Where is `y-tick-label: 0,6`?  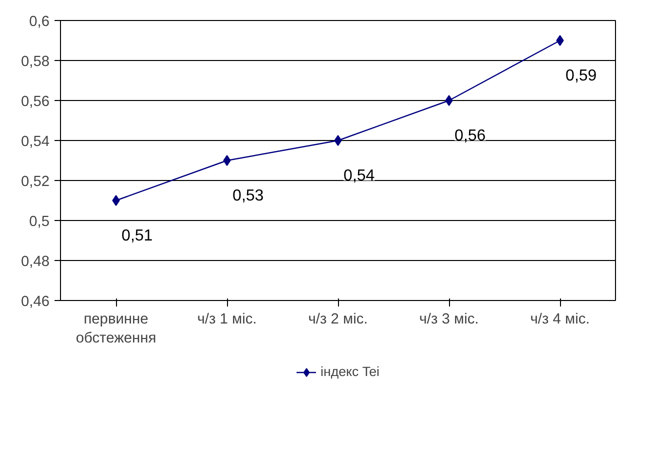
y-tick-label: 0,6 is located at coordinates (39, 22).